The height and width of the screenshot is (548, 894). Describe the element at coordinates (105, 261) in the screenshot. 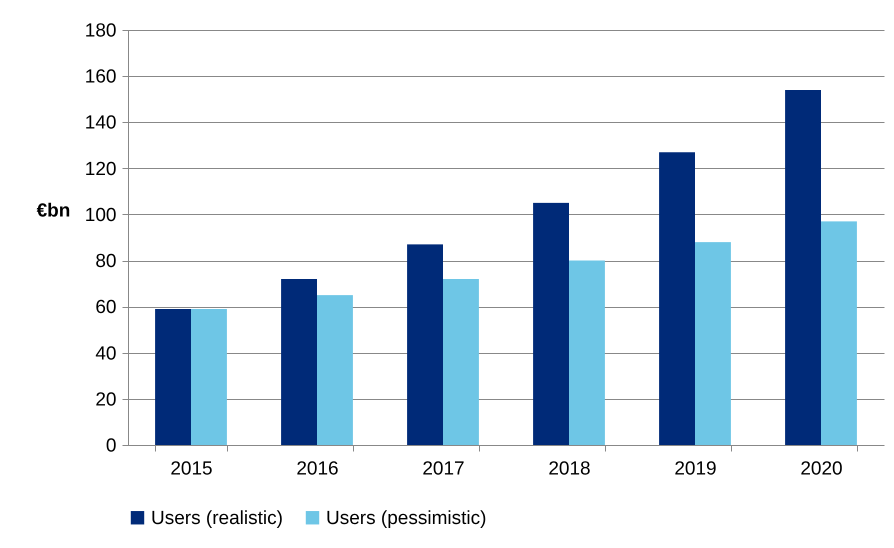

I see `y-tick-label: 80` at that location.